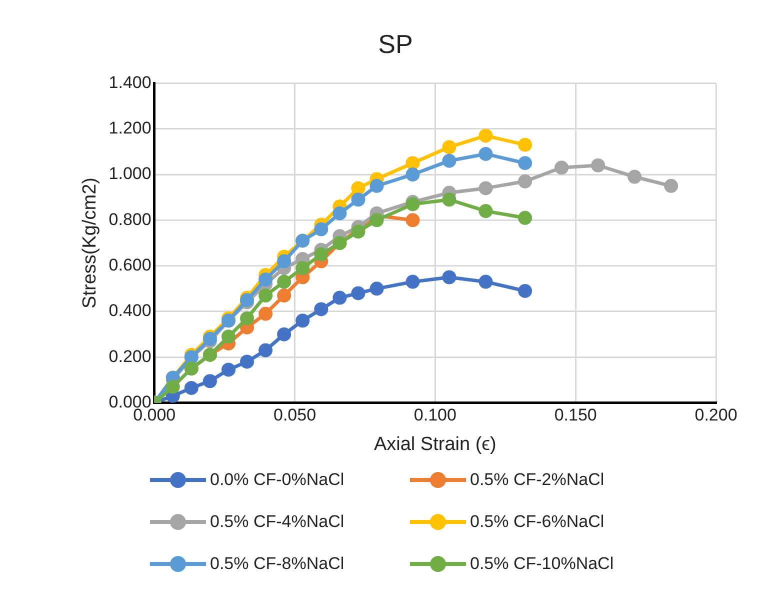 This screenshot has width=761, height=616. I want to click on chart-title: SP, so click(395, 43).